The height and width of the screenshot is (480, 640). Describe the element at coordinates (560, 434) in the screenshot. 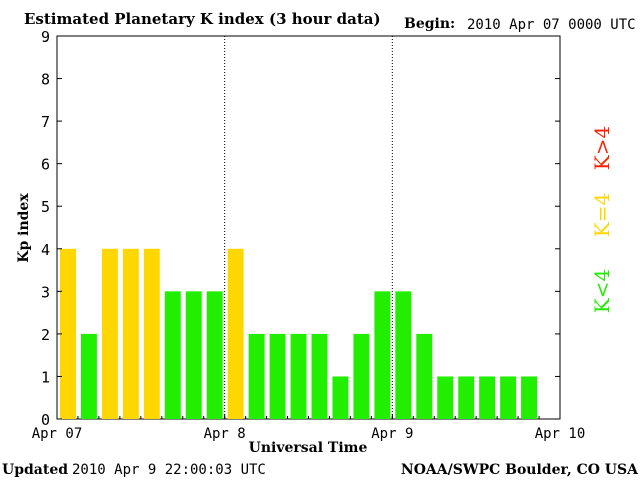

I see `x-tick-label: Apr 10` at that location.